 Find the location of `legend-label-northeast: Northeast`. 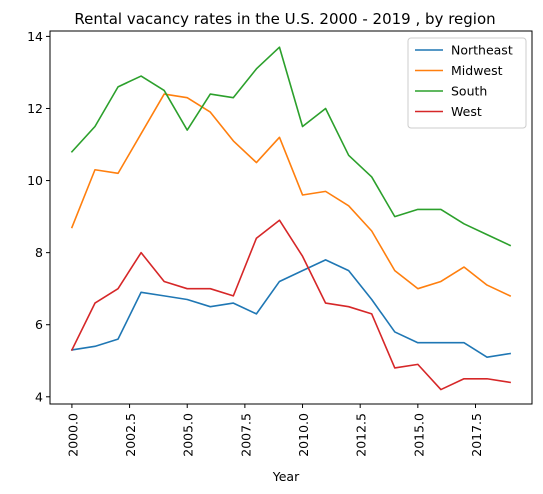

legend-label-northeast: Northeast is located at coordinates (482, 50).